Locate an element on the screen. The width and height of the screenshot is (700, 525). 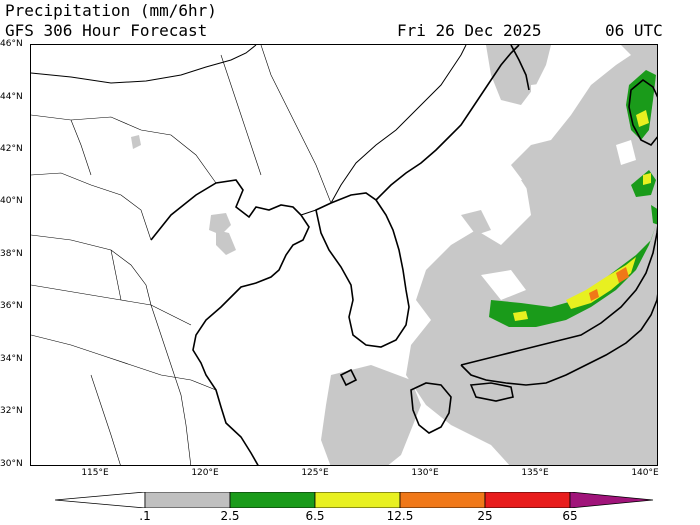
colorbar-label-6.5: 6.5 is located at coordinates (315, 516).